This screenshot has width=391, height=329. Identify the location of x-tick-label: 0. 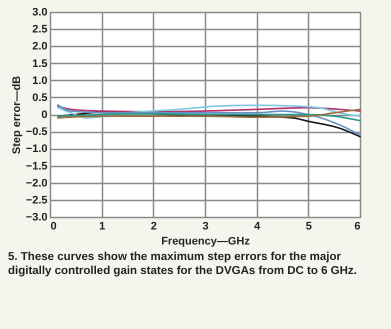
(53, 226).